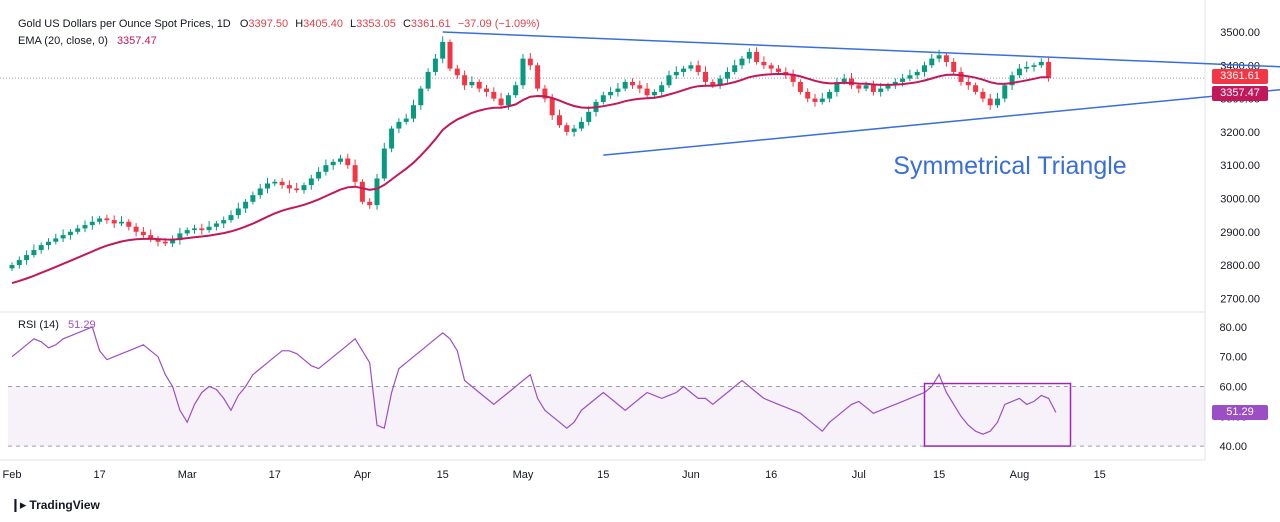 This screenshot has height=522, width=1280. Describe the element at coordinates (1240, 94) in the screenshot. I see `ema-price-tag: 3357.47` at that location.